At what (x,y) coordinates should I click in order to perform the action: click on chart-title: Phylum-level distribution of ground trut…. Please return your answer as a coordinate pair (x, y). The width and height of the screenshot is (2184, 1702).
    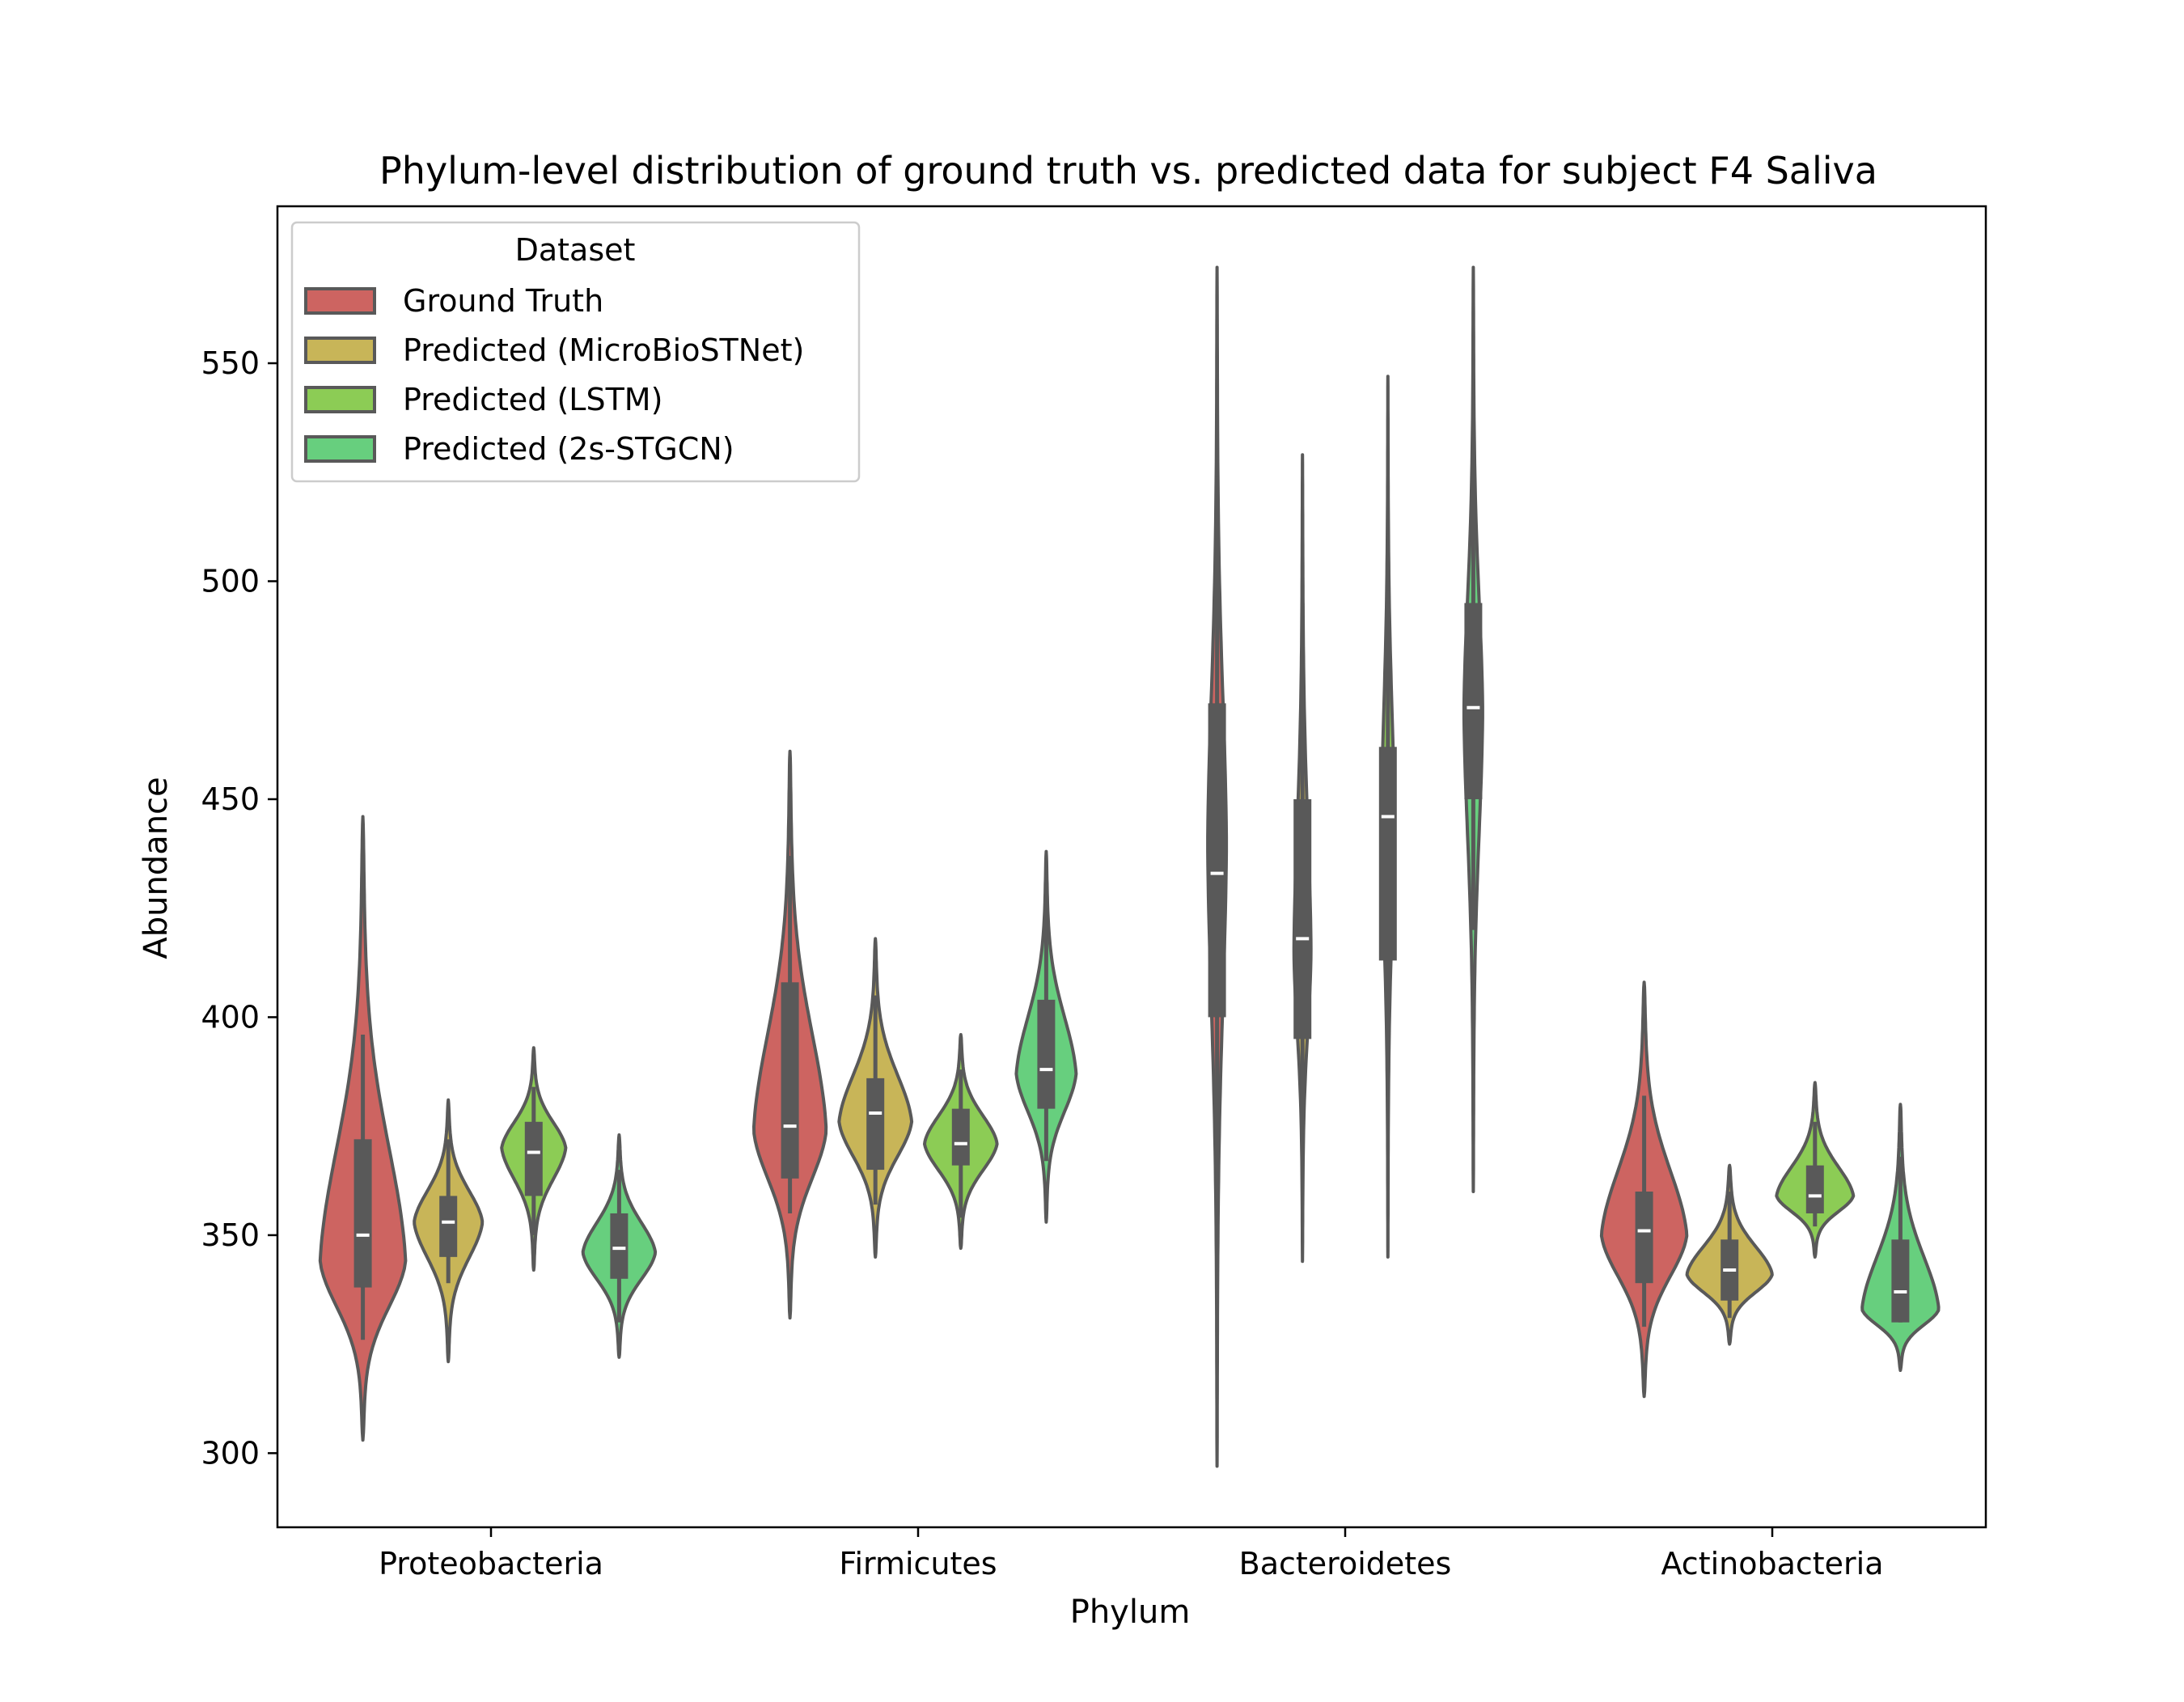
    Looking at the image, I should click on (1128, 171).